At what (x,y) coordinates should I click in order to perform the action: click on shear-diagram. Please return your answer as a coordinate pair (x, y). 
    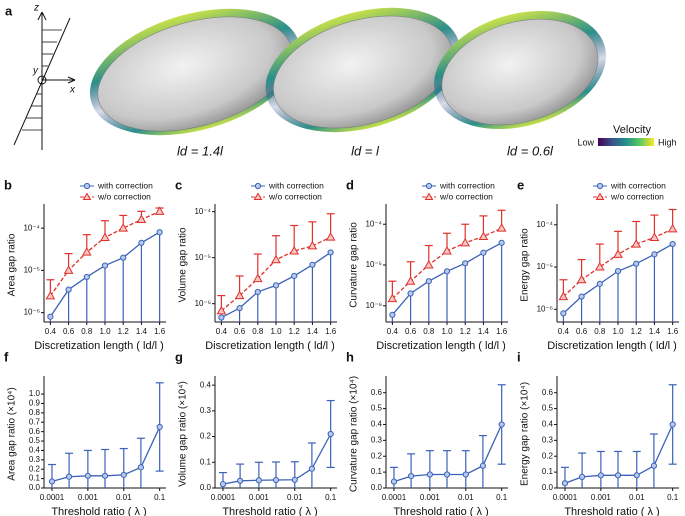
    Looking at the image, I should click on (44, 80).